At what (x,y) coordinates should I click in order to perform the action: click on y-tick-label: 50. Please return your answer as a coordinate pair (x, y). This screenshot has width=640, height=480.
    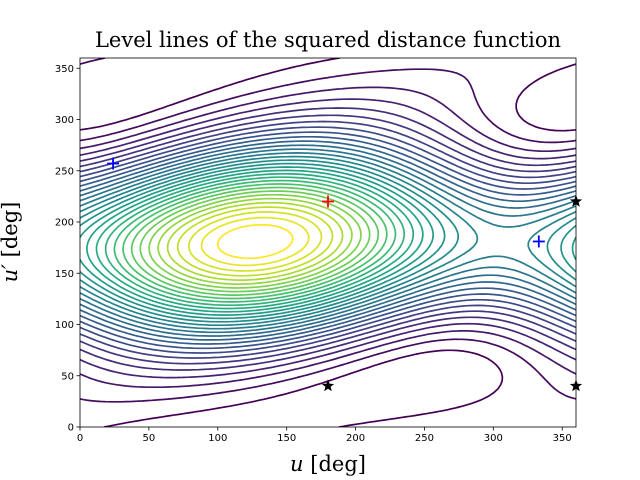
    Looking at the image, I should click on (67, 376).